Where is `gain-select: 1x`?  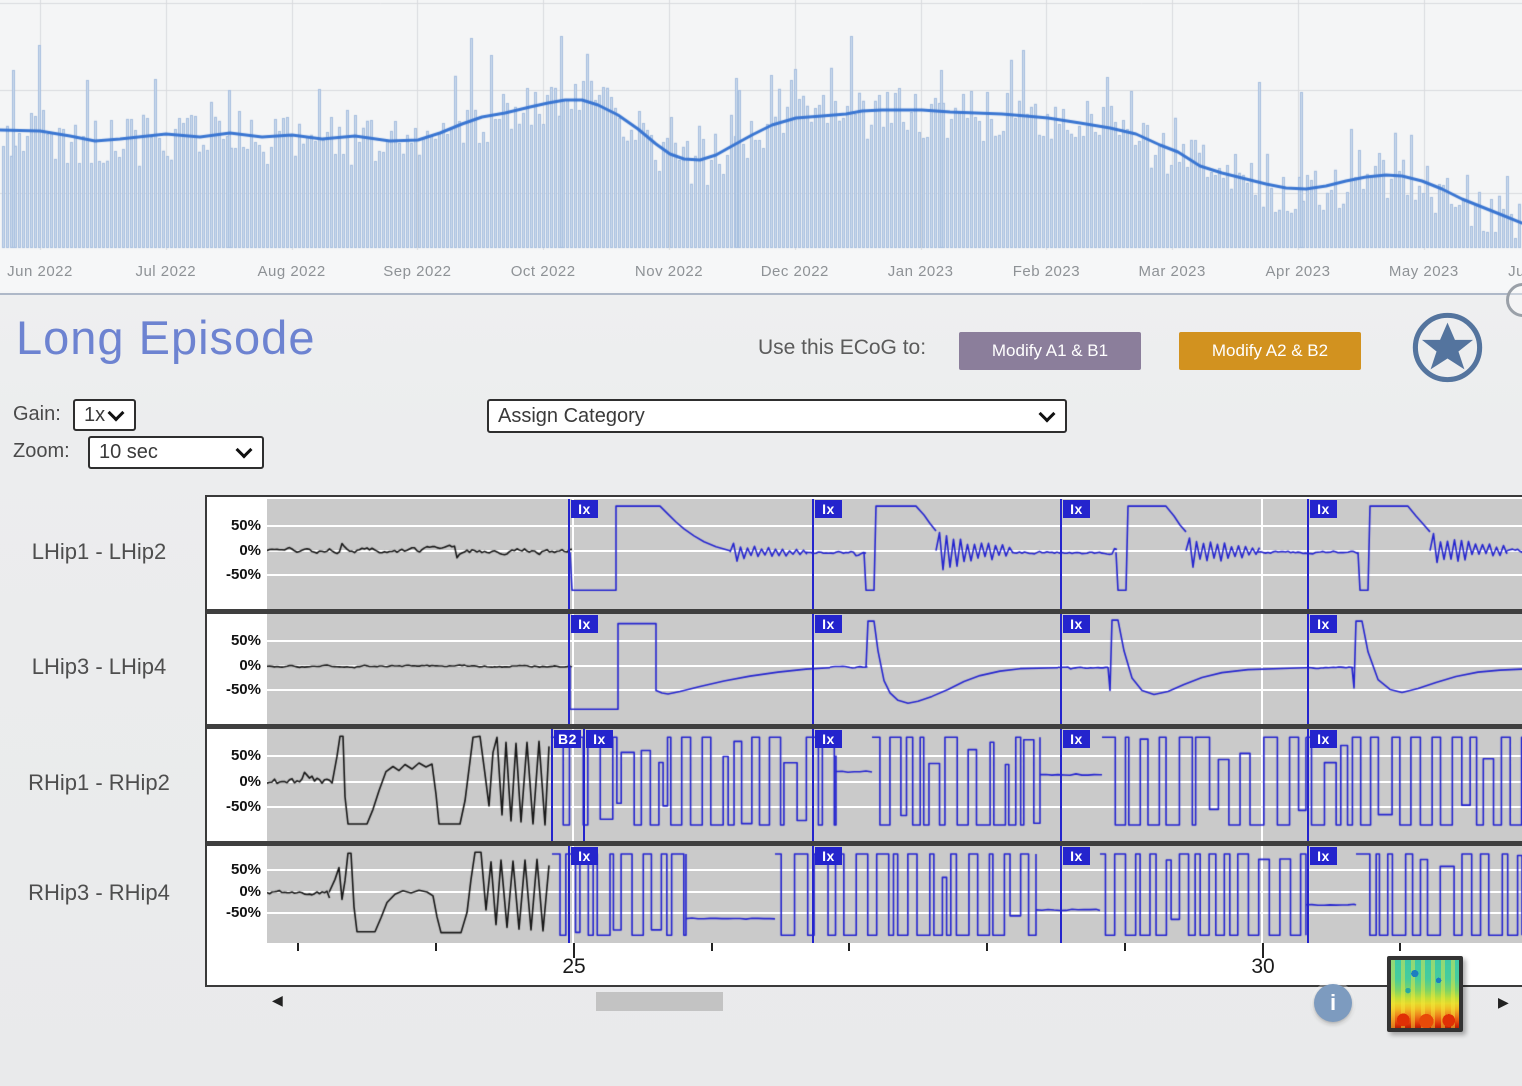
gain-select: 1x is located at coordinates (104, 415).